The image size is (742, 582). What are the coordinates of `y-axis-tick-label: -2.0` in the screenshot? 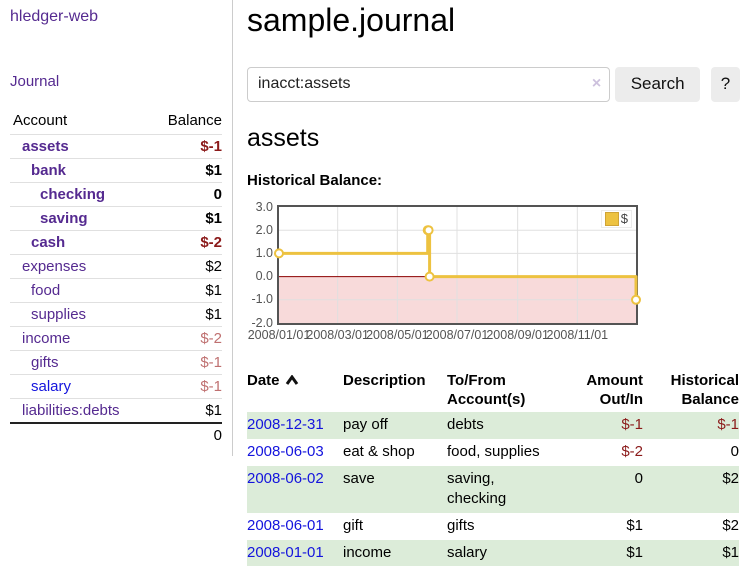 It's located at (262, 322).